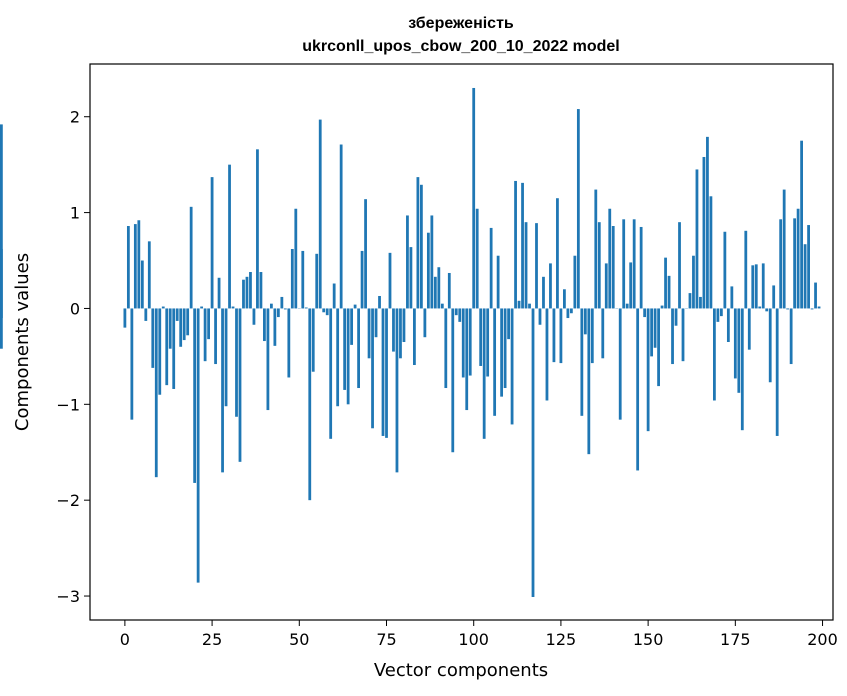 The width and height of the screenshot is (847, 696). I want to click on x-tick-label: 25, so click(212, 639).